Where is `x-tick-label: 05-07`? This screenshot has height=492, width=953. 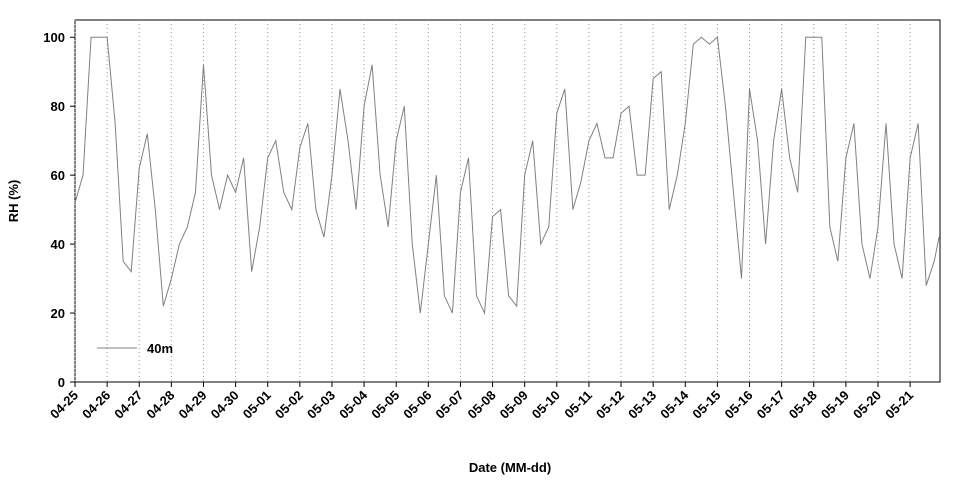
x-tick-label: 05-07 is located at coordinates (449, 405).